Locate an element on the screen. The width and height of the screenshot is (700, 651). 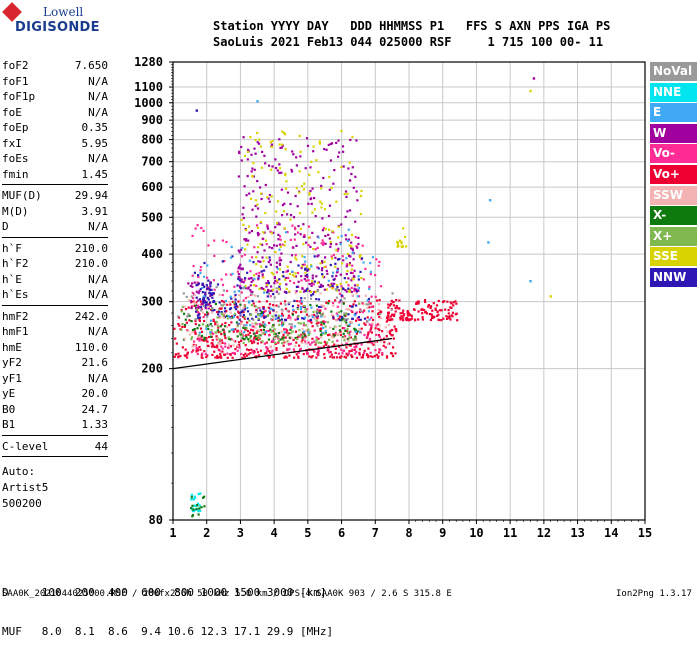
autoscaling-info: Auto: Artist5 500200 is located at coordinates (25, 488).